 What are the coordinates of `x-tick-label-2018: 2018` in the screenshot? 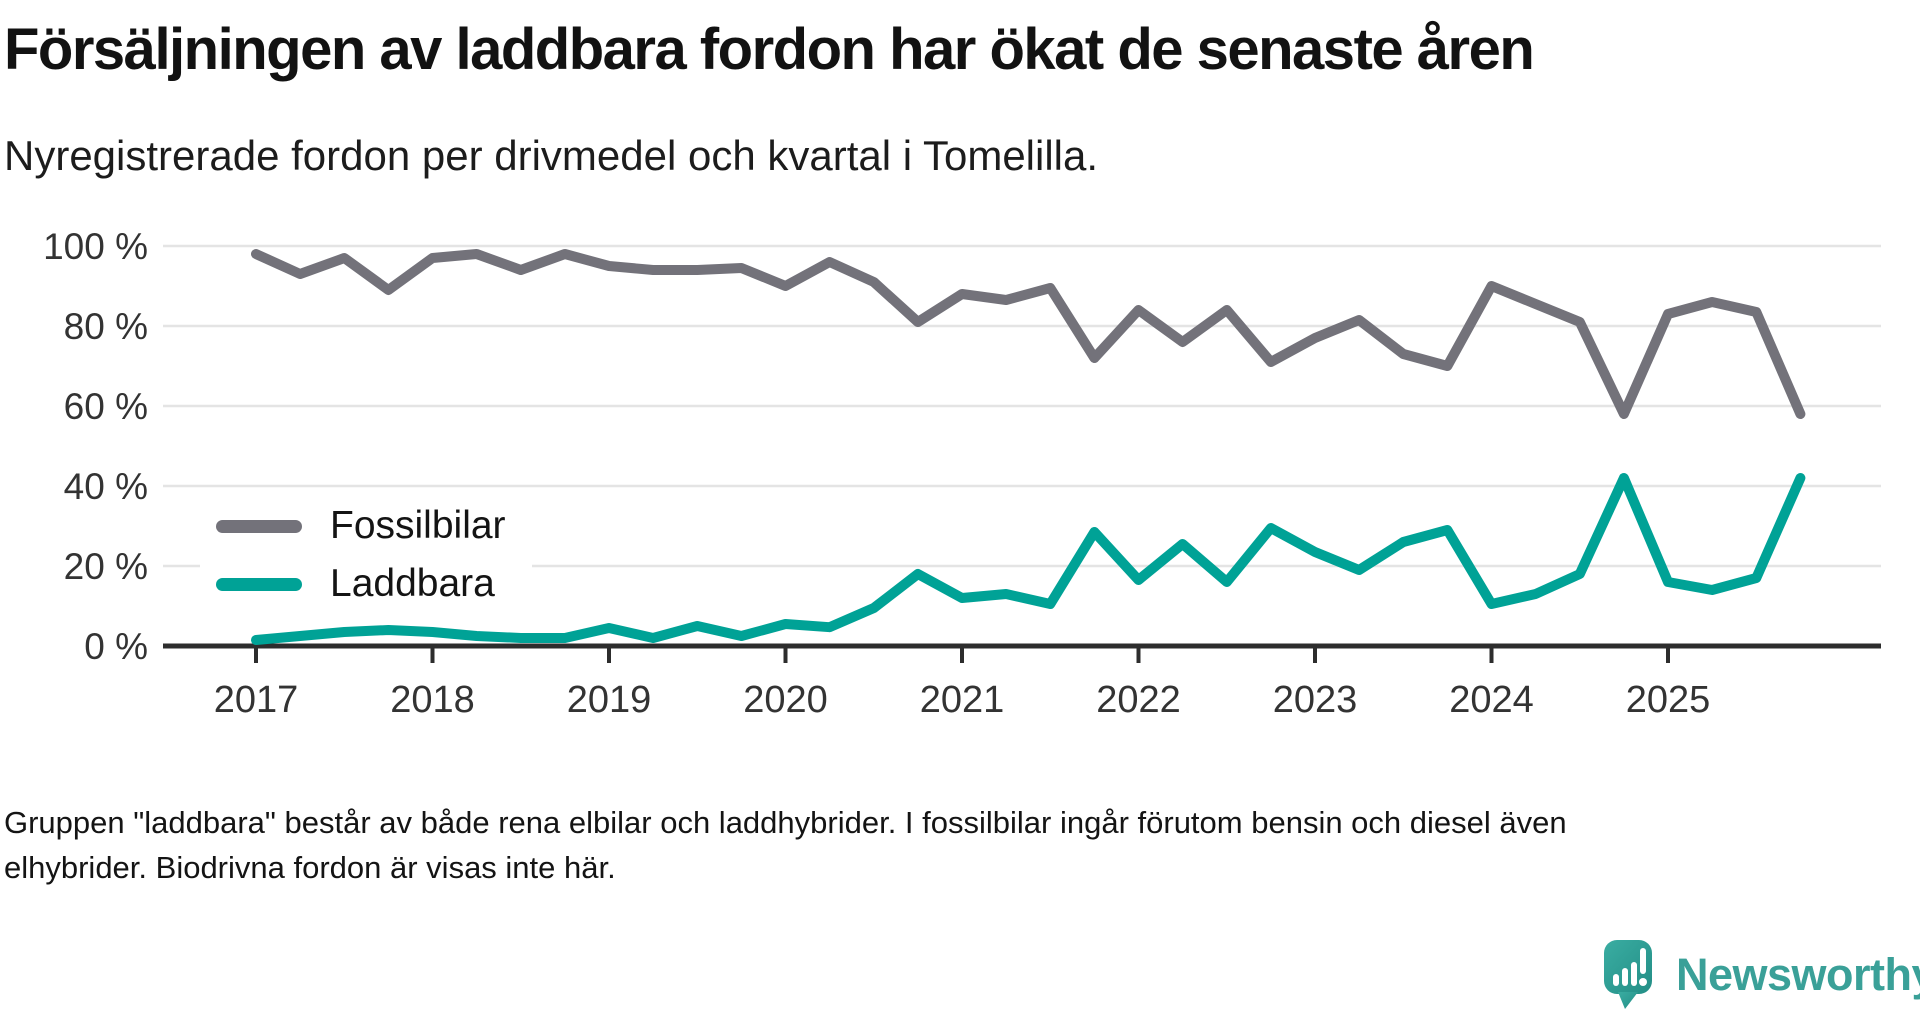 It's located at (432, 700).